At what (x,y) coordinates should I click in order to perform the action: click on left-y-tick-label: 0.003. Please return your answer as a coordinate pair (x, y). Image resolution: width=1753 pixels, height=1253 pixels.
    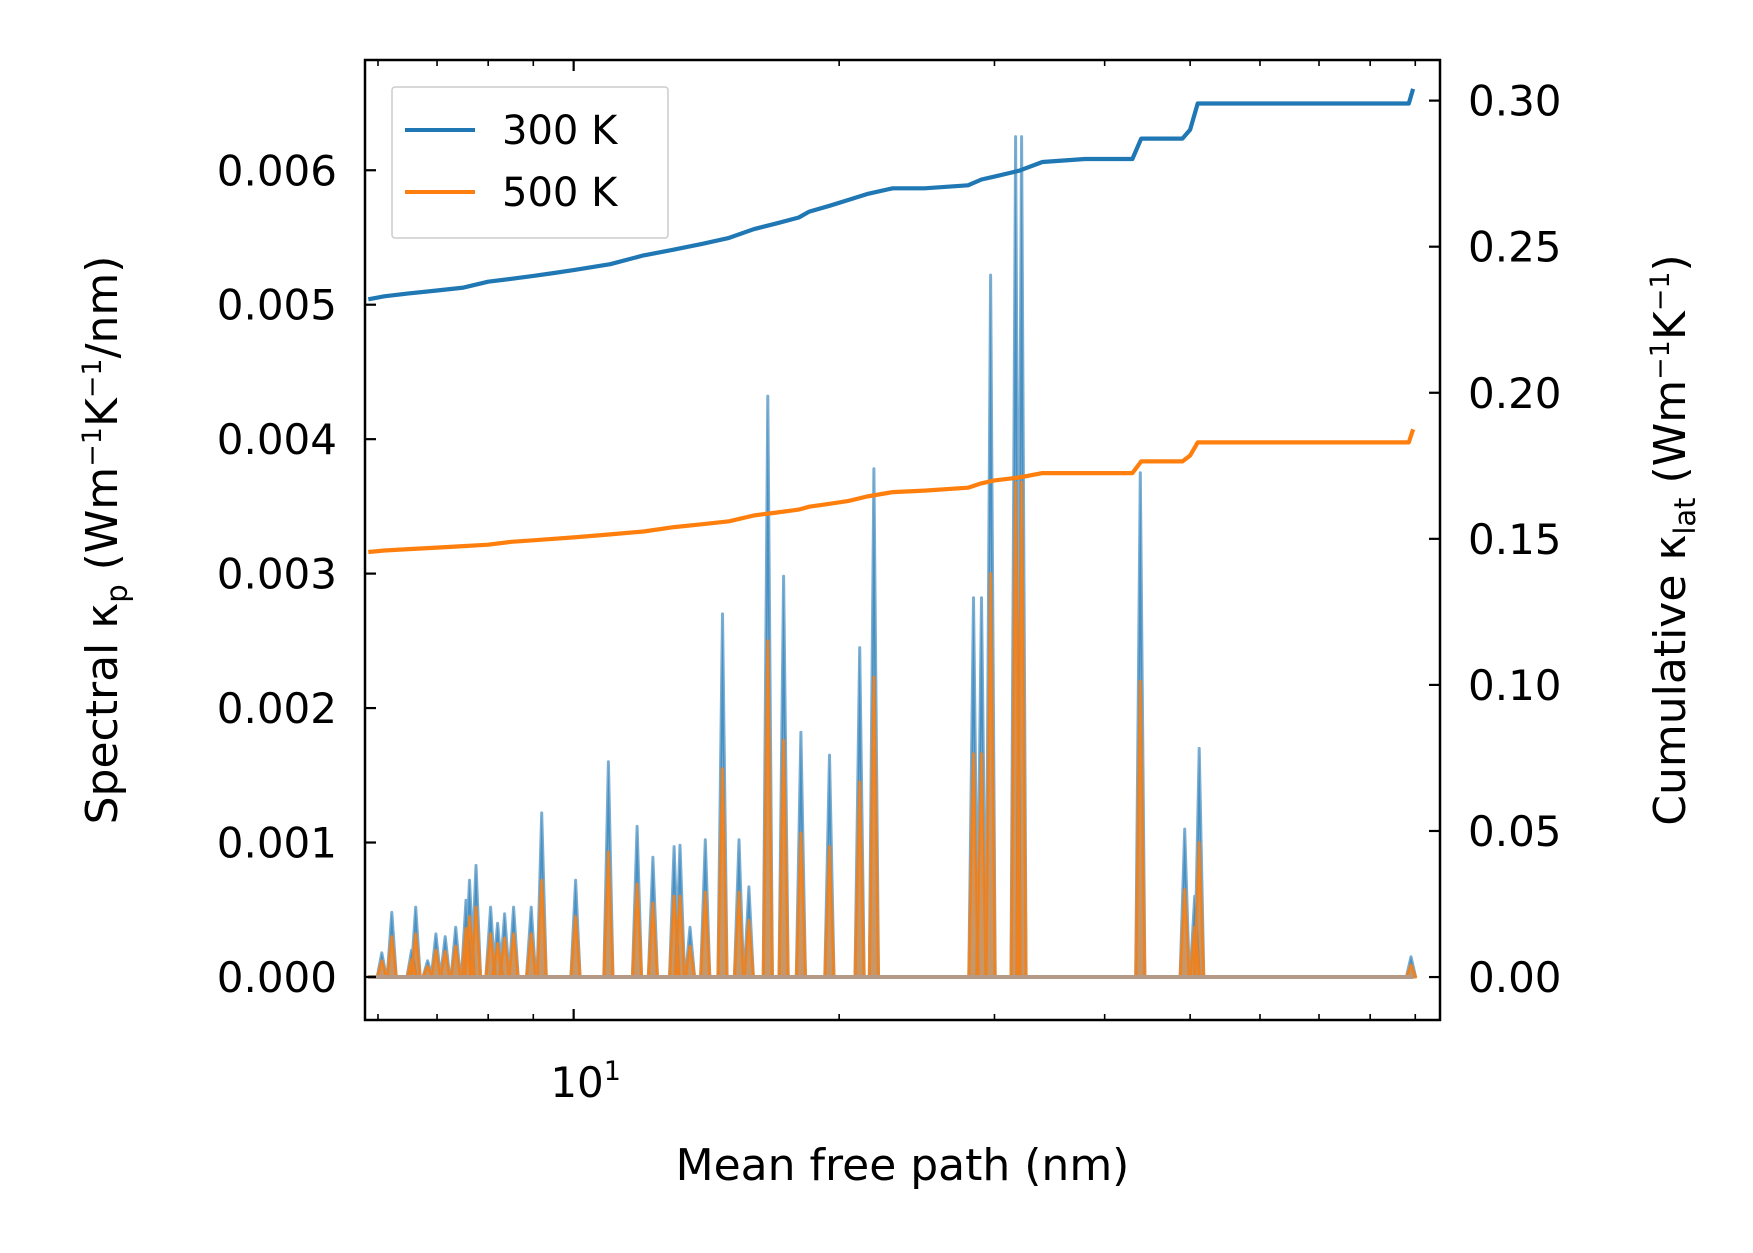
    Looking at the image, I should click on (277, 574).